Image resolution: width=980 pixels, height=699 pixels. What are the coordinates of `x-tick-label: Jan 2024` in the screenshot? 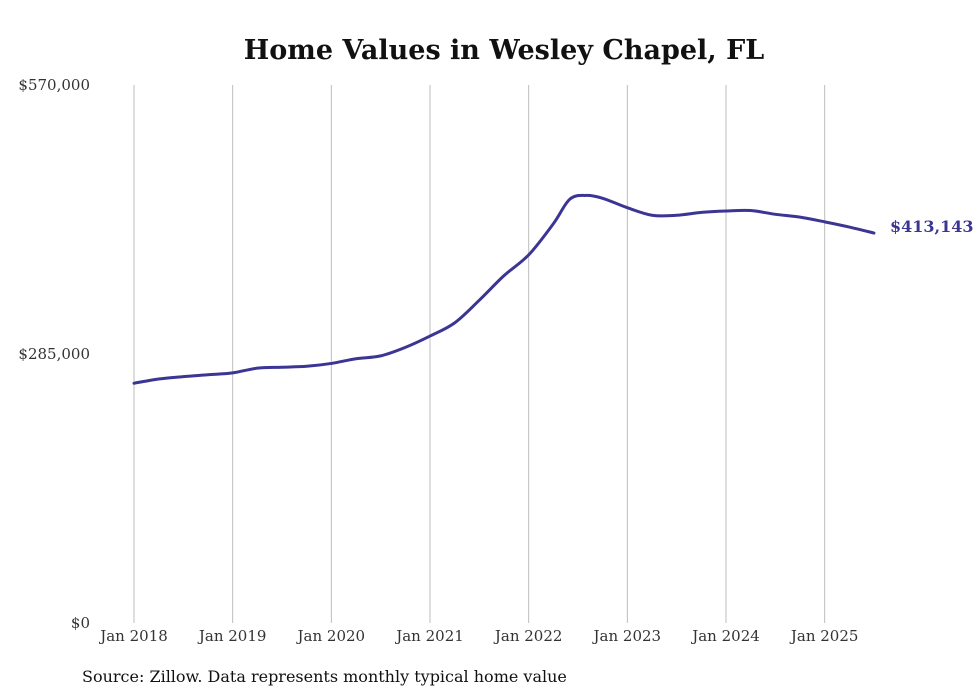 It's located at (725, 636).